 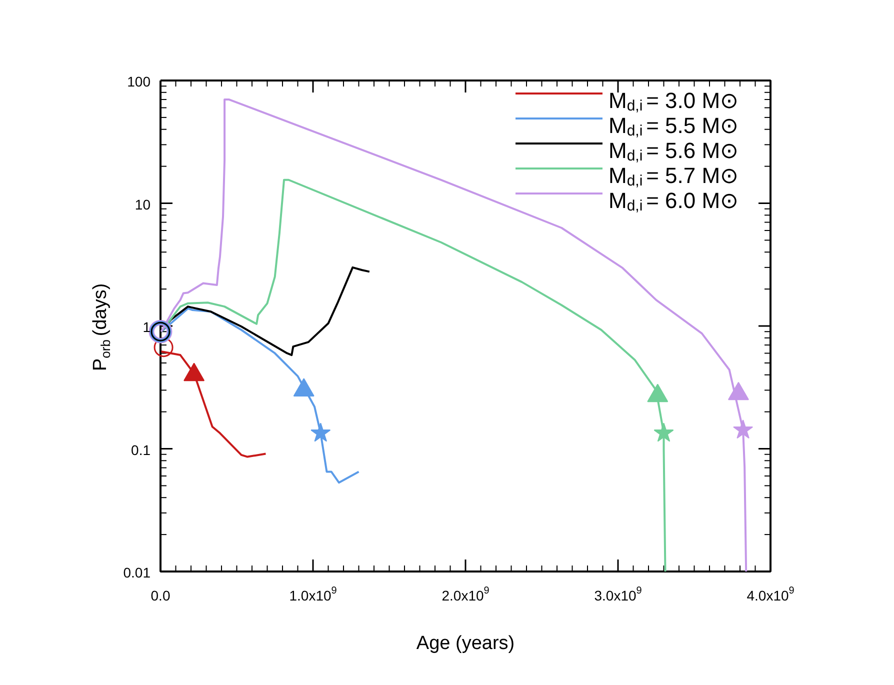 I want to click on x-axis-title: Age (years), so click(x=465, y=643).